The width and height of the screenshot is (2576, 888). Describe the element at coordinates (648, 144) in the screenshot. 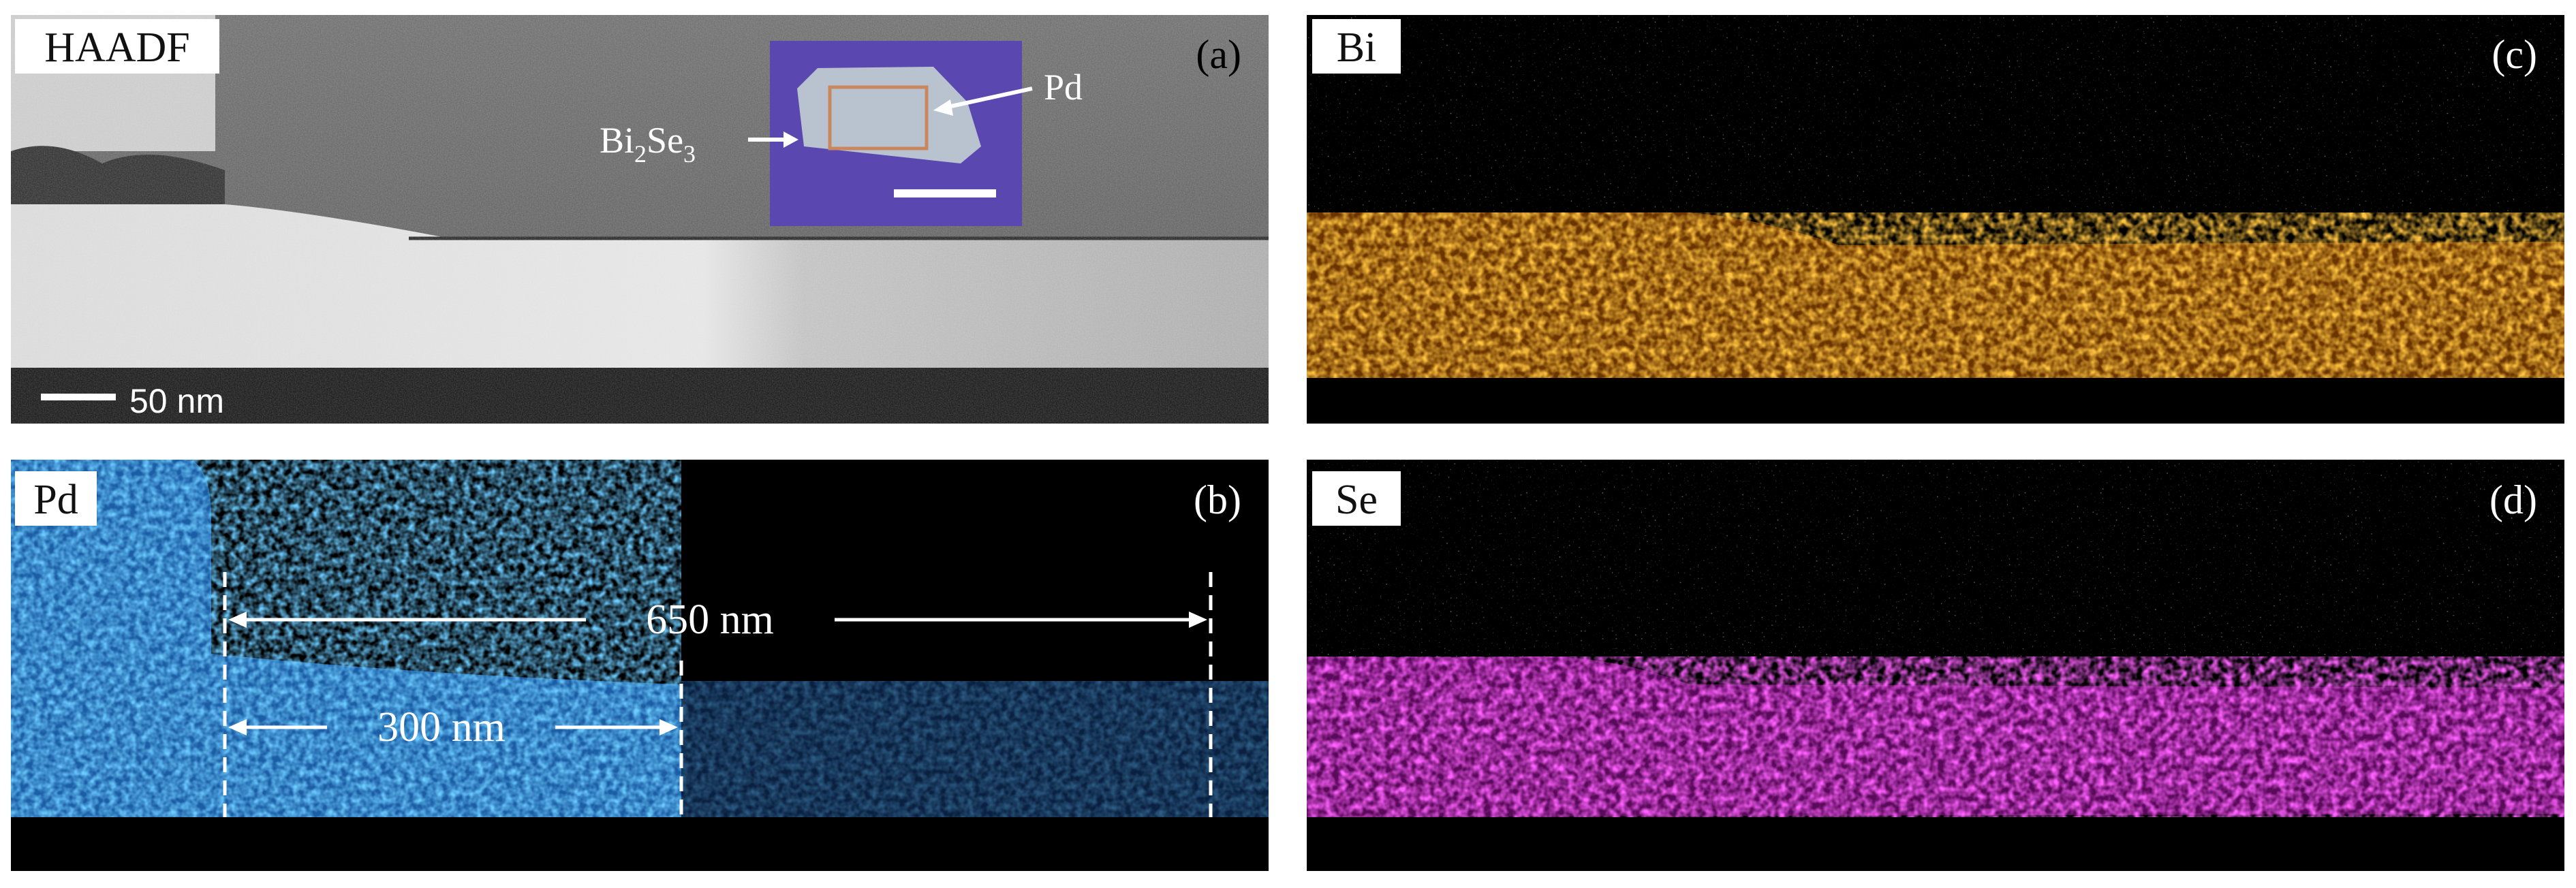

I see `inset-label-bi2se3: Bi2Se3` at that location.